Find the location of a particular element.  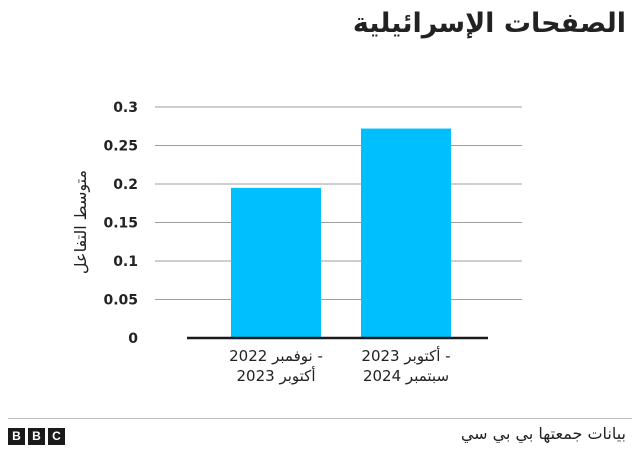

bbc-logo: B B C is located at coordinates (36, 436).